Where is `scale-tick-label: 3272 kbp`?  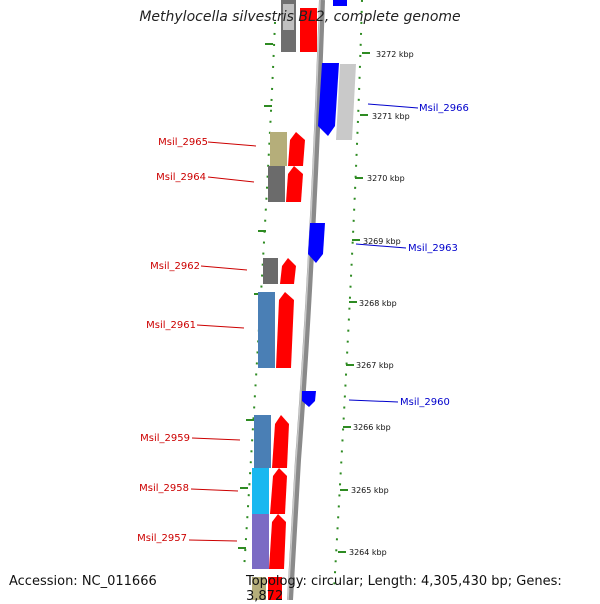 scale-tick-label: 3272 kbp is located at coordinates (395, 54).